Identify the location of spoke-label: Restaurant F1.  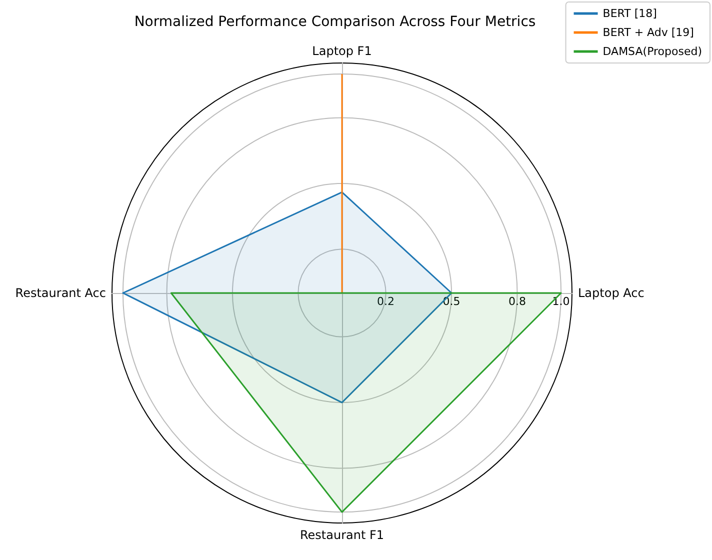
(342, 535).